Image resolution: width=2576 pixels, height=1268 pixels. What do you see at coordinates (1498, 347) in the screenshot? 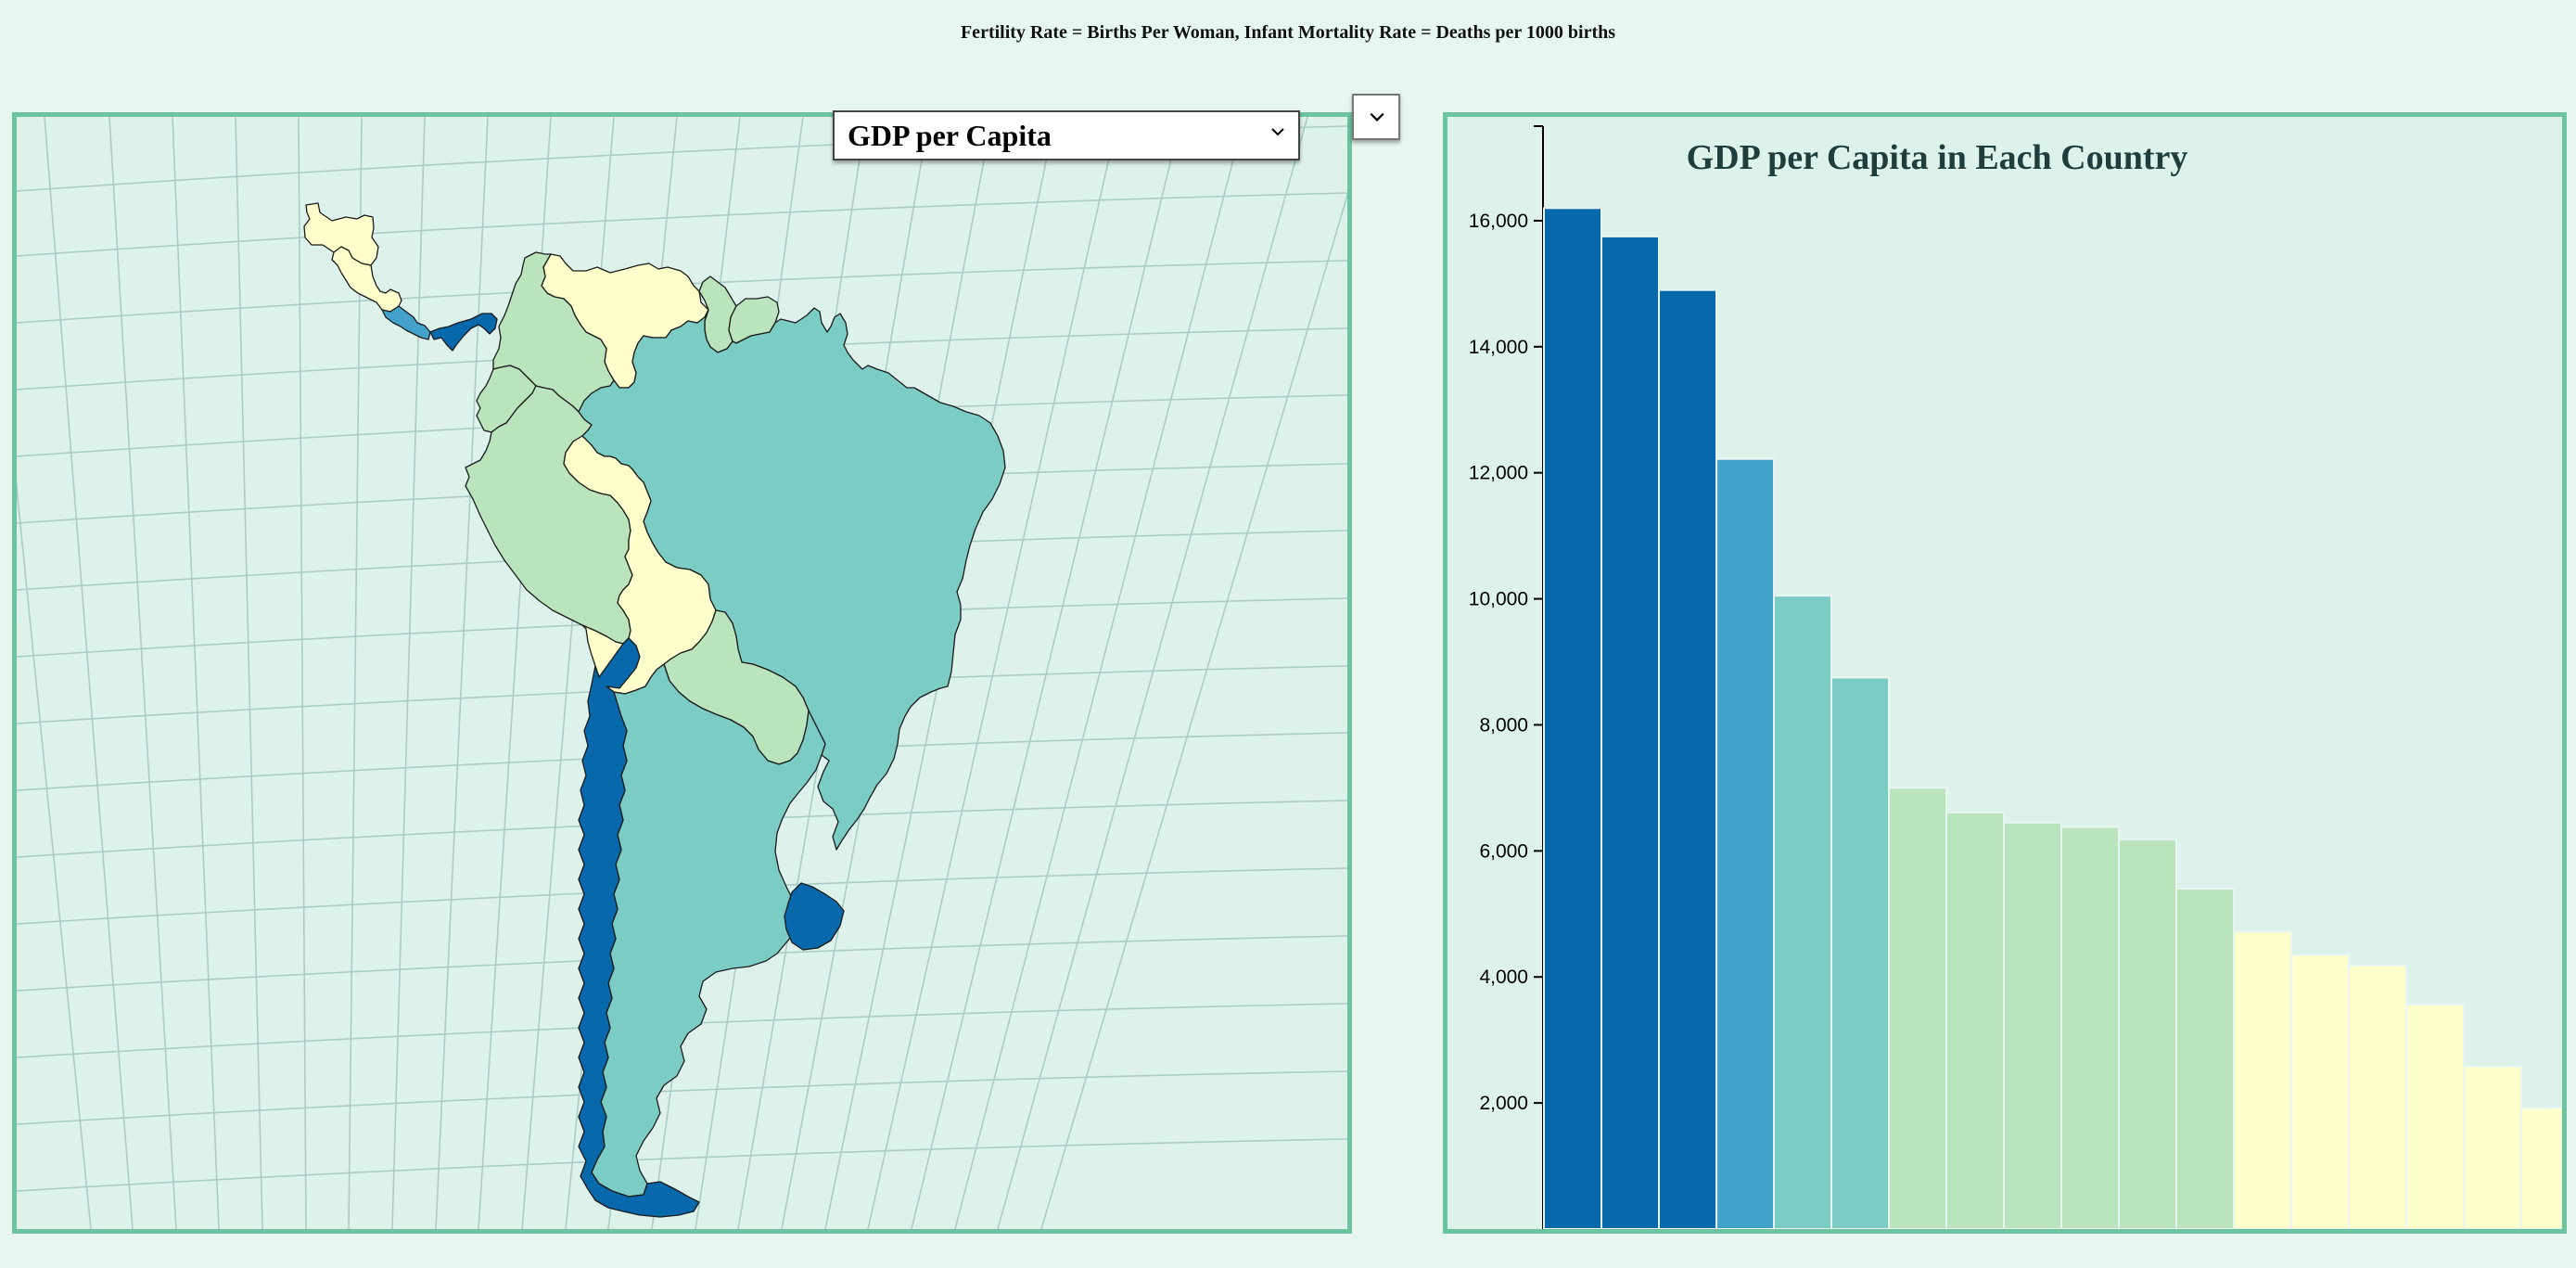
I see `y-tick-label: 14,000` at bounding box center [1498, 347].